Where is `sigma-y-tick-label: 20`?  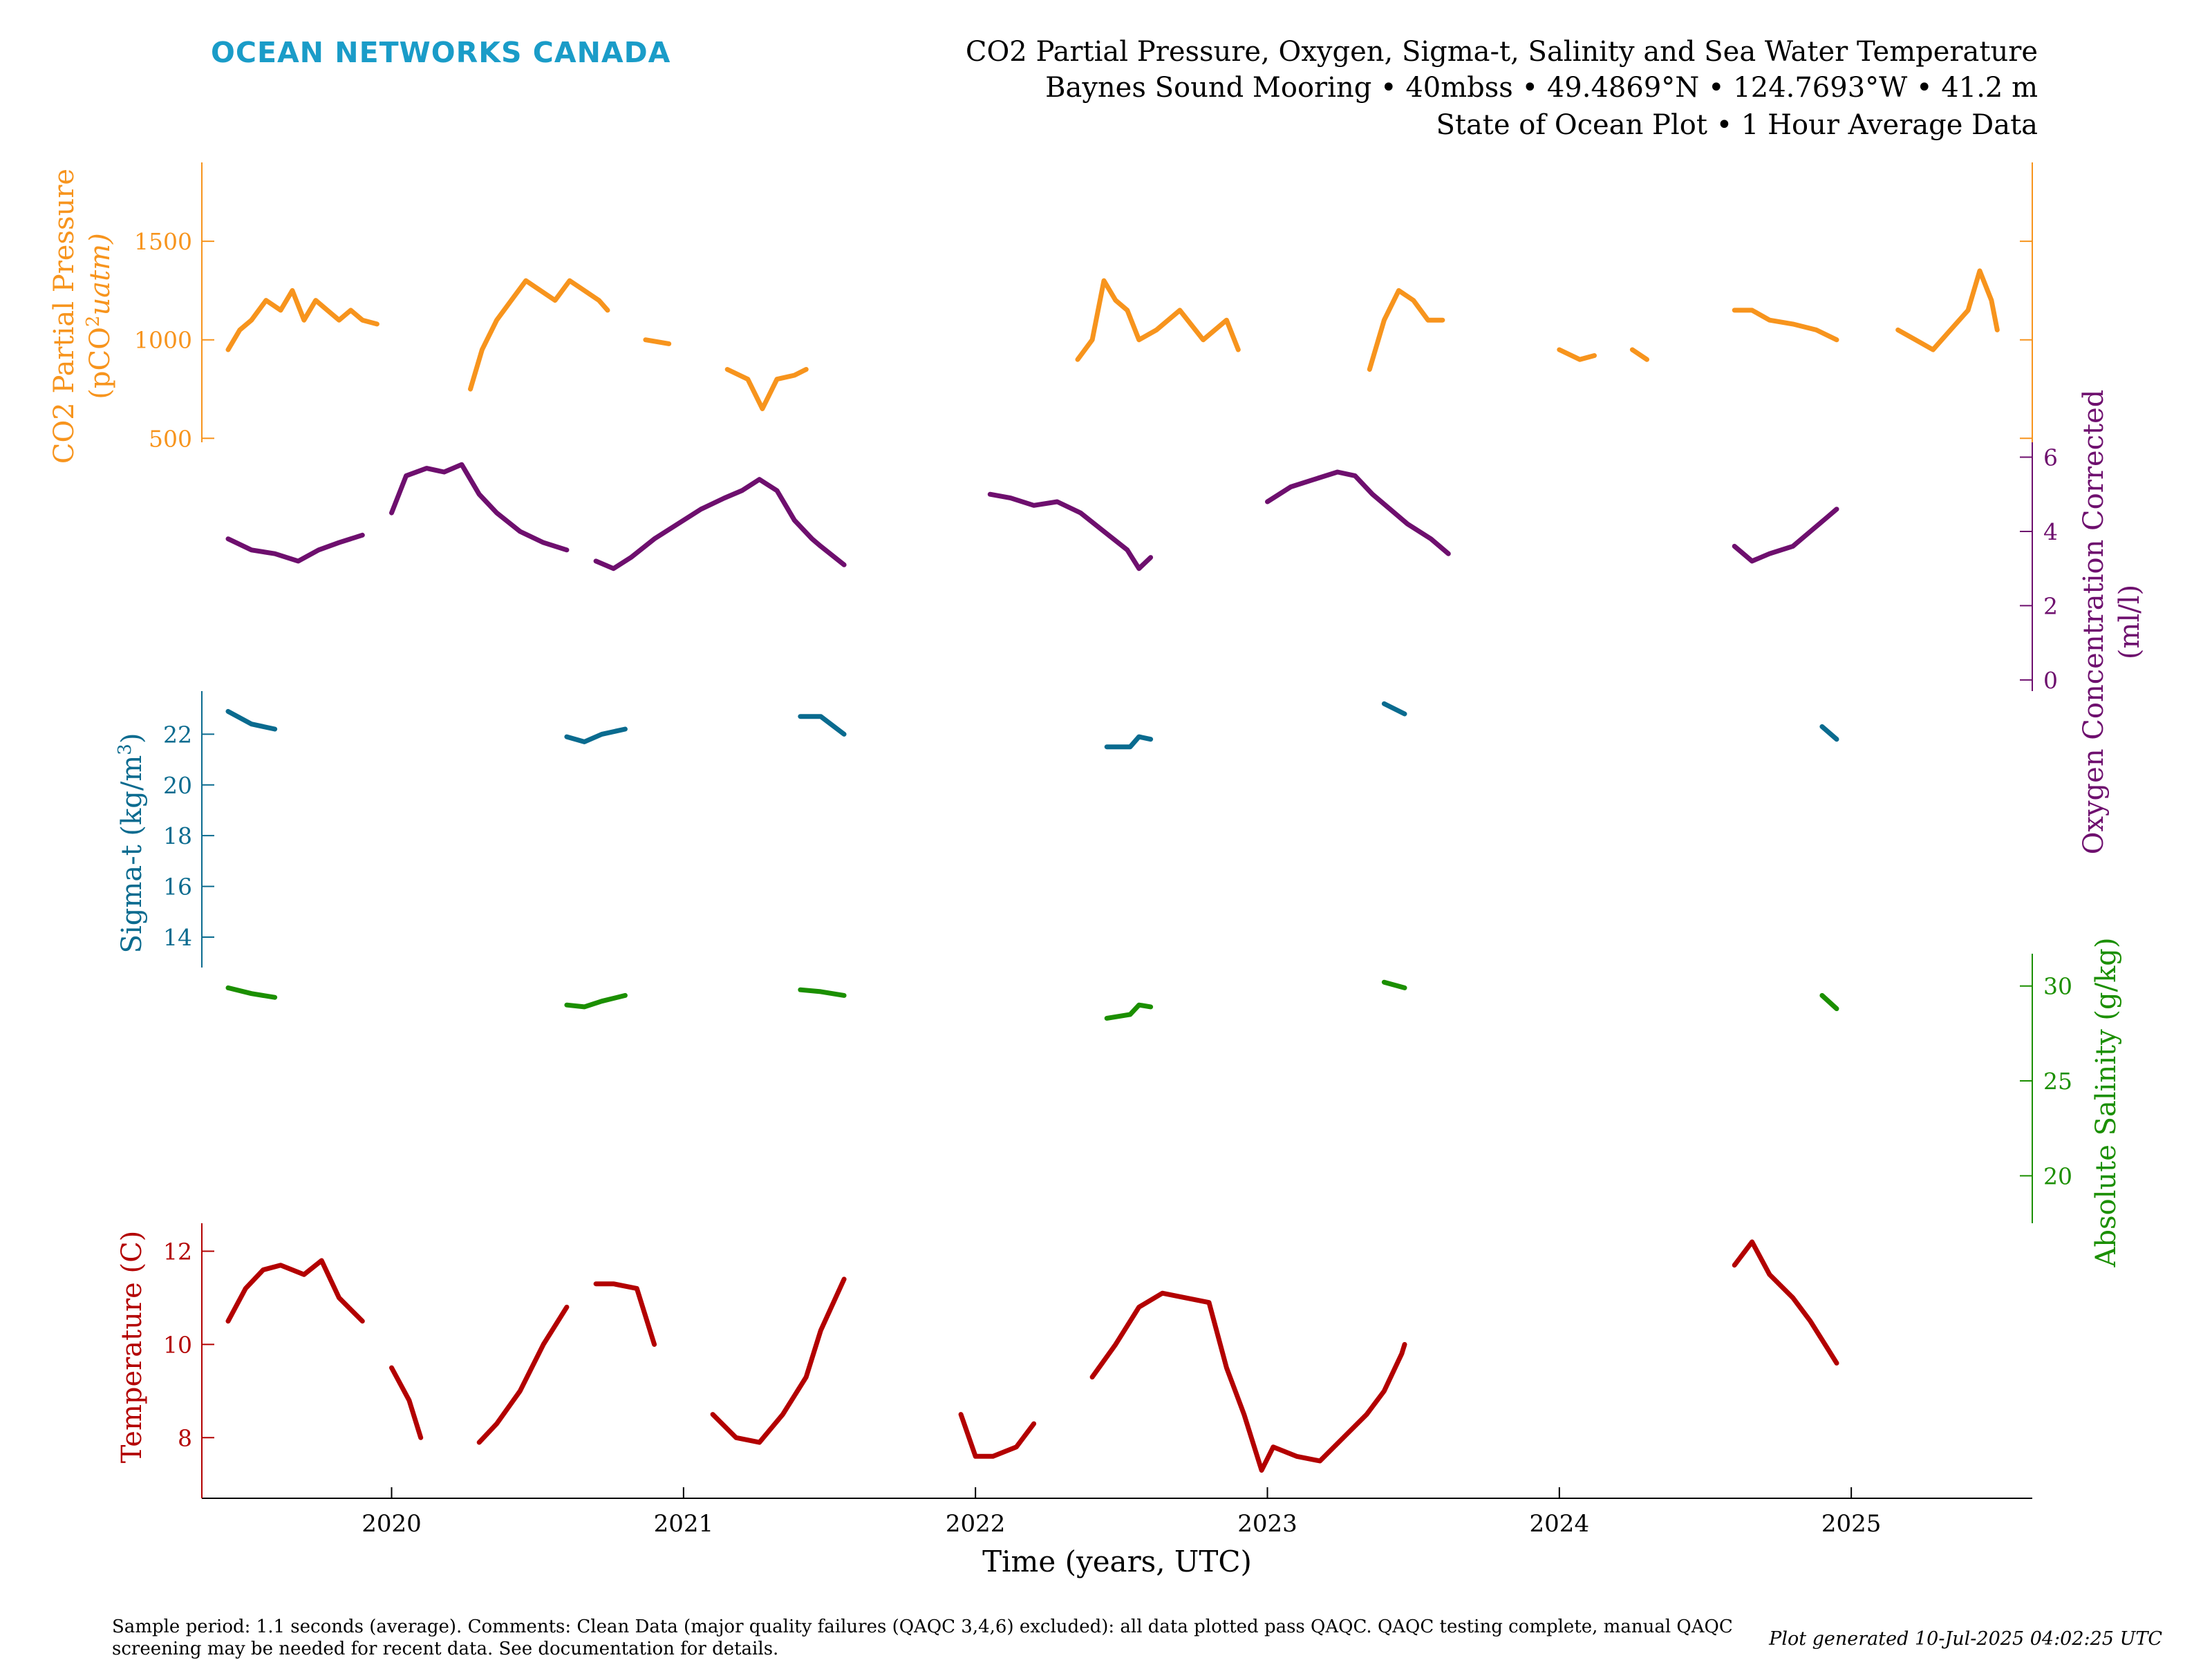 sigma-y-tick-label: 20 is located at coordinates (177, 785).